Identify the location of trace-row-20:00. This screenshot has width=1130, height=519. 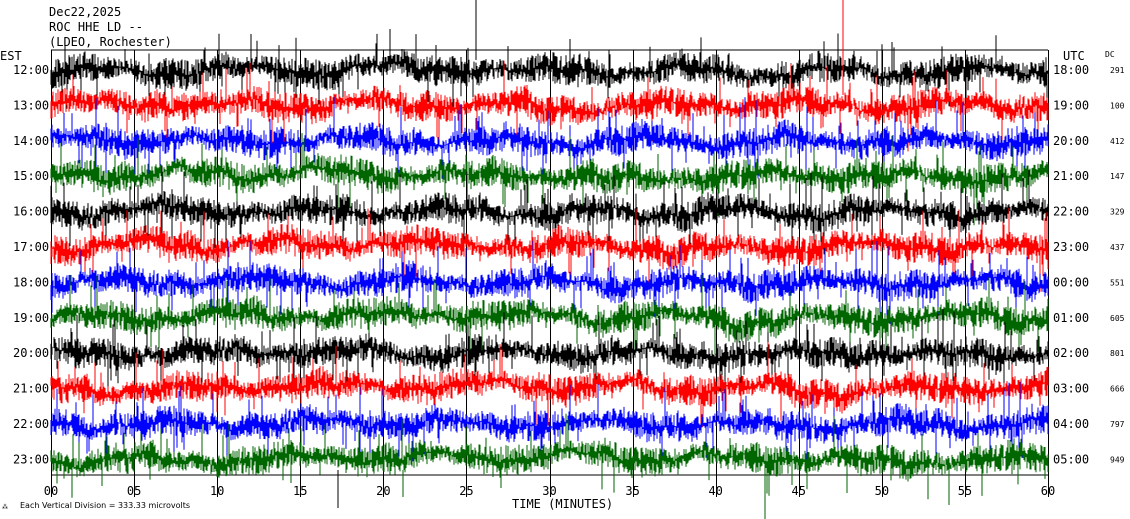
(549, 352).